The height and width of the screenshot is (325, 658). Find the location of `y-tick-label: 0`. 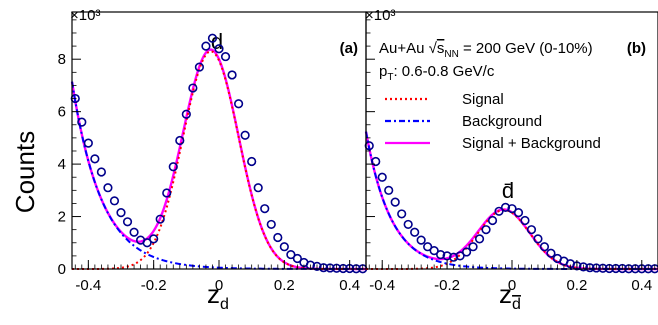

y-tick-label: 0 is located at coordinates (62, 269).